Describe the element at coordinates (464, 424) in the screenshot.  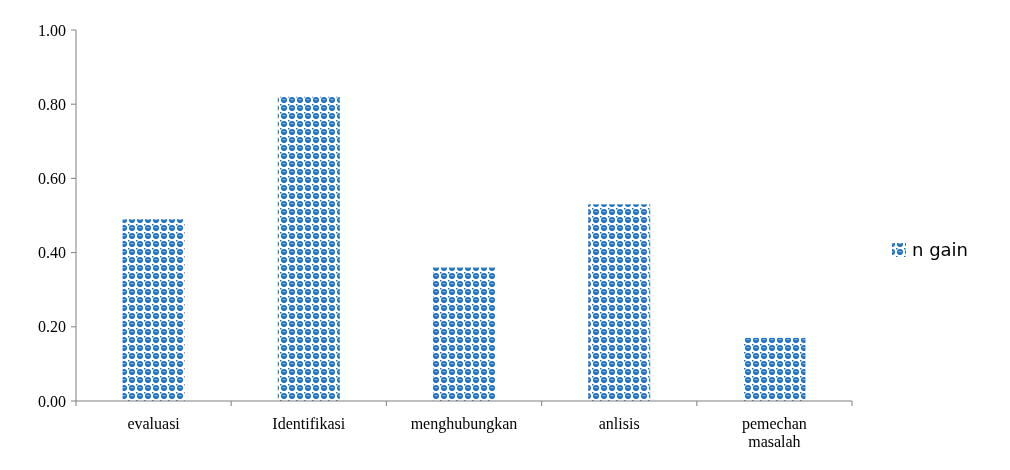
I see `x-tick-label: menghubungkan` at that location.